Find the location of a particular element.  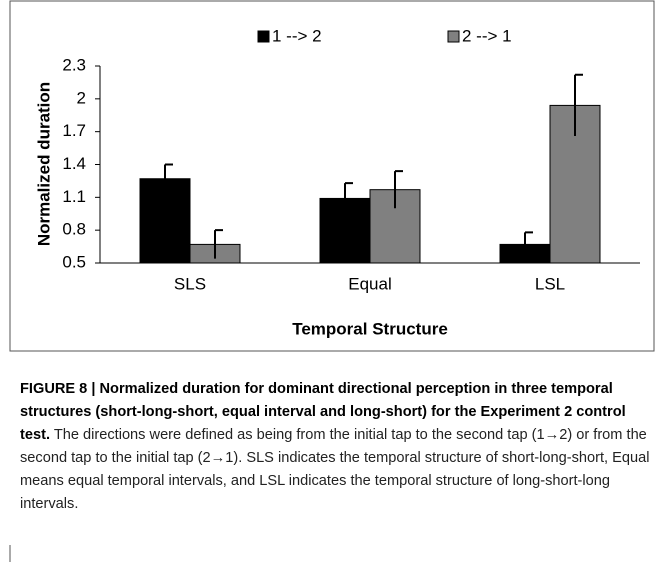

x-axis-label: Temporal Structure is located at coordinates (370, 328).